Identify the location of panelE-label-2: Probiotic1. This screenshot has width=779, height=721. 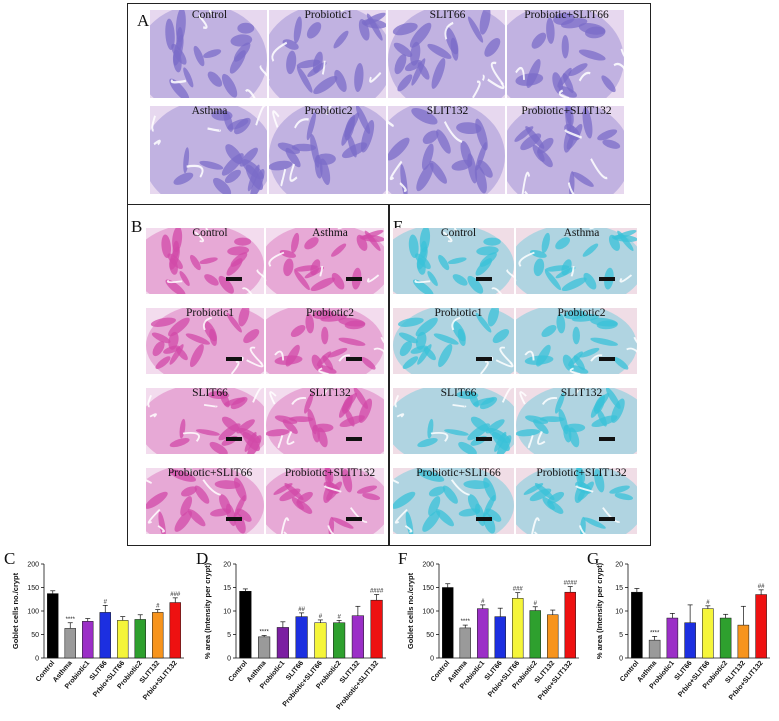
(458, 313).